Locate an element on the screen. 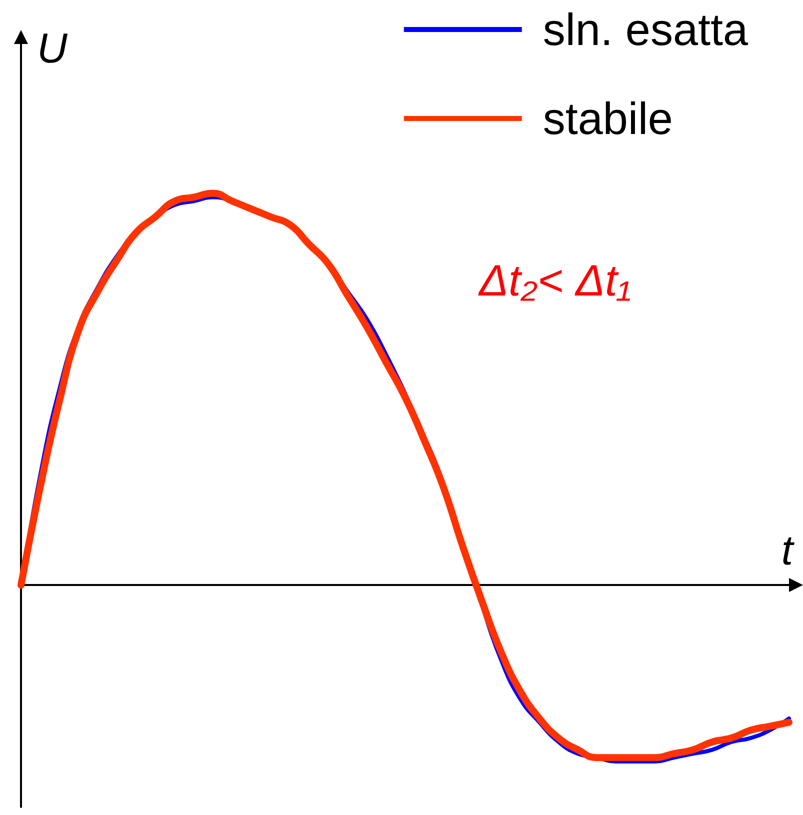  y-axis-title: U is located at coordinates (52, 48).